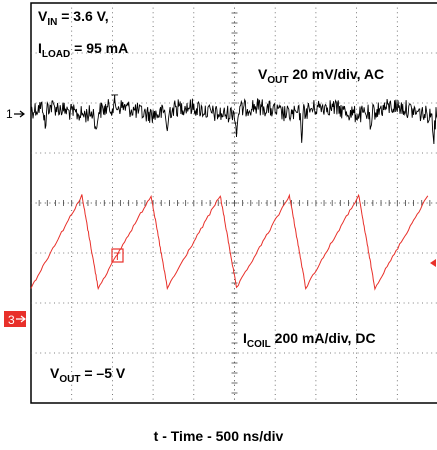  I want to click on ch3-marker-box, so click(15, 319).